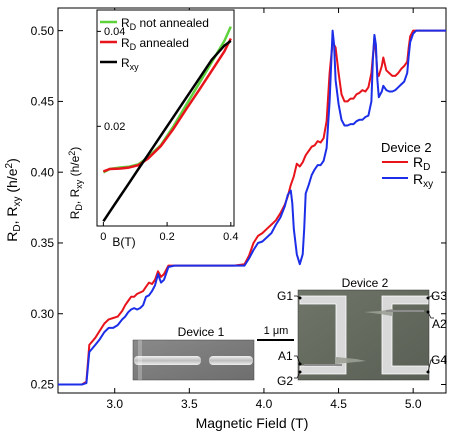 This screenshot has height=438, width=451. What do you see at coordinates (123, 242) in the screenshot?
I see `inset-x-axis-title: B(T)` at bounding box center [123, 242].